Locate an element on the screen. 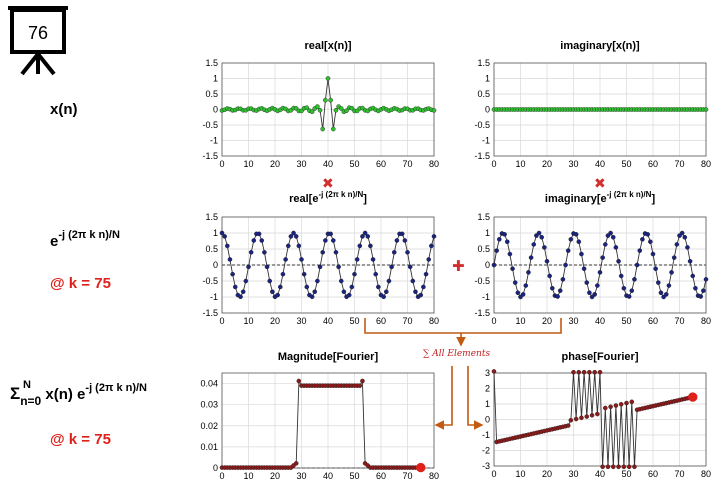 This screenshot has width=713, height=489. y-tick-label: 0.03 is located at coordinates (209, 405).